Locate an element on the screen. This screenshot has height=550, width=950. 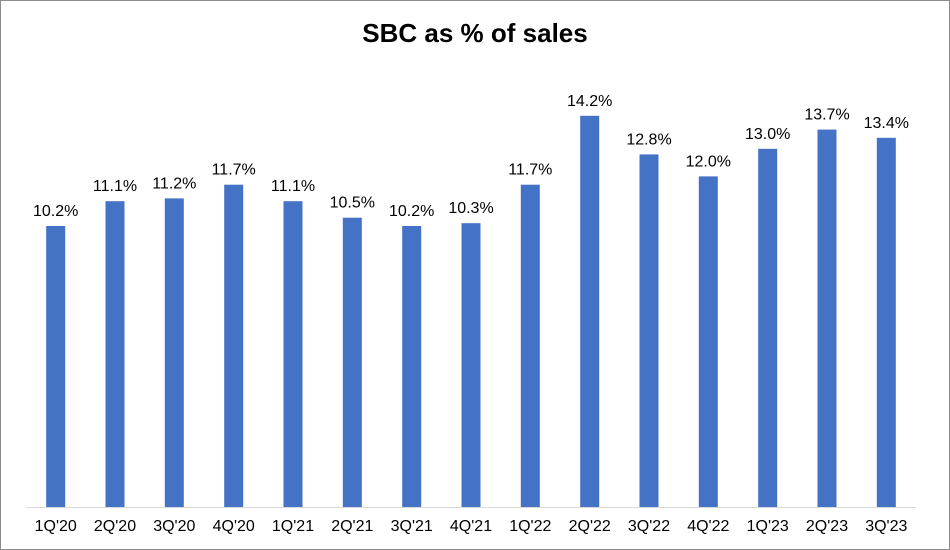
data-label-7: 10.3% is located at coordinates (470, 208).